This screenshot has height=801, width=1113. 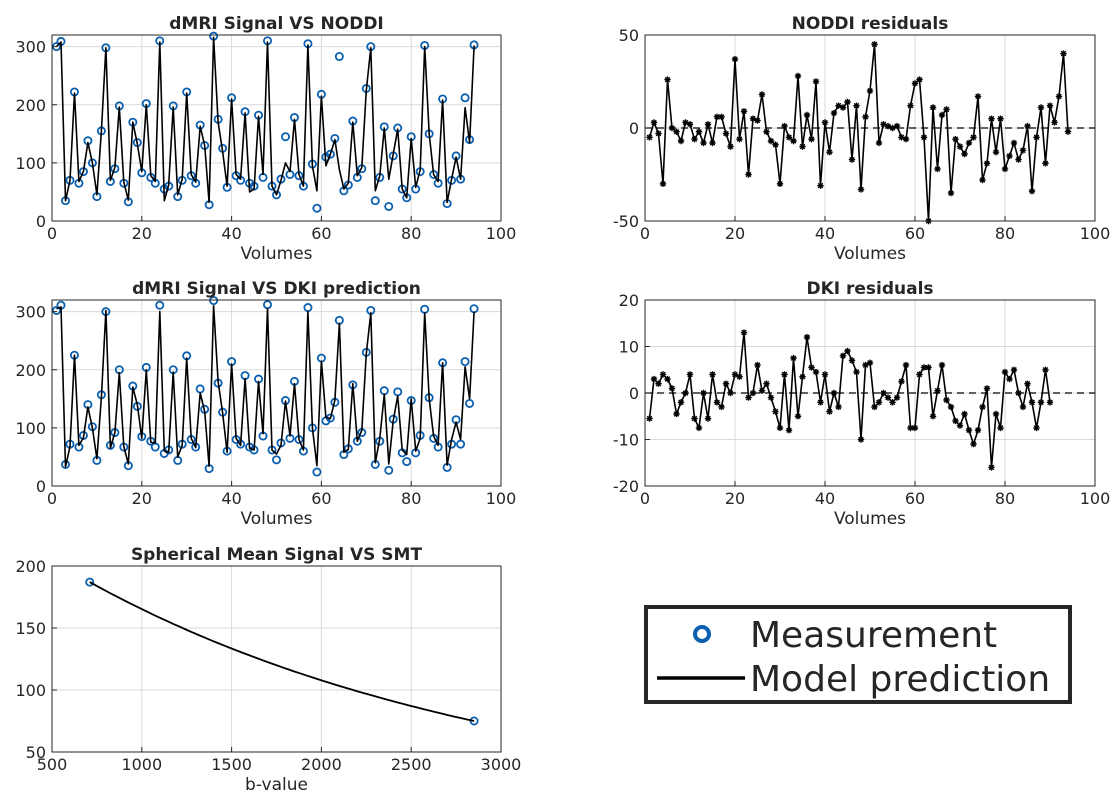 I want to click on y-tick-label: 150, so click(x=30, y=628).